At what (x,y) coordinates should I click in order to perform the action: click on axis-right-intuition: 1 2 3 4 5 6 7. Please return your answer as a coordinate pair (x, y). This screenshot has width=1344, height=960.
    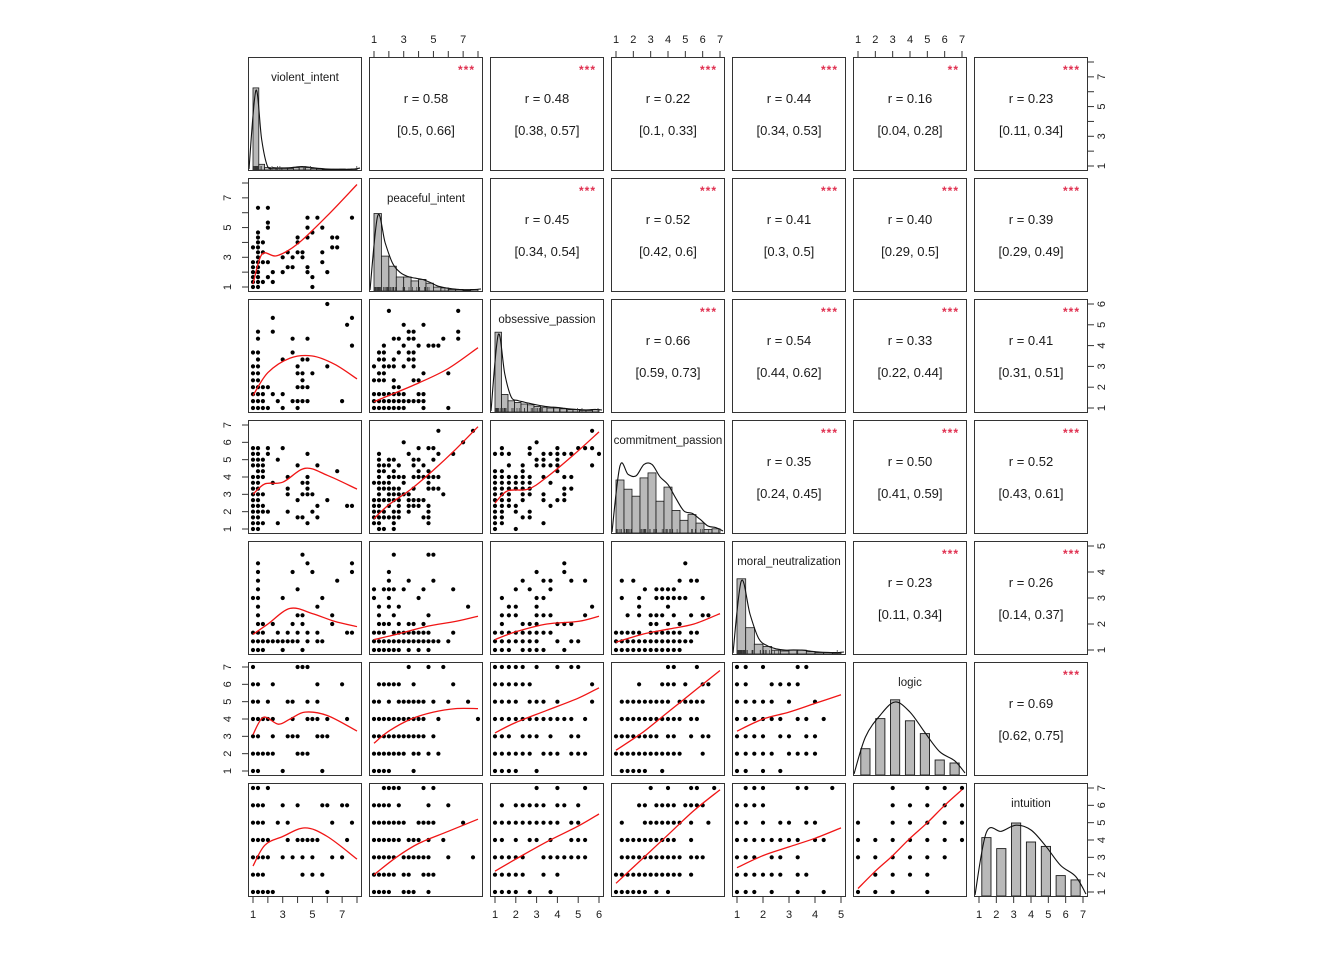
    Looking at the image, I should click on (1103, 840).